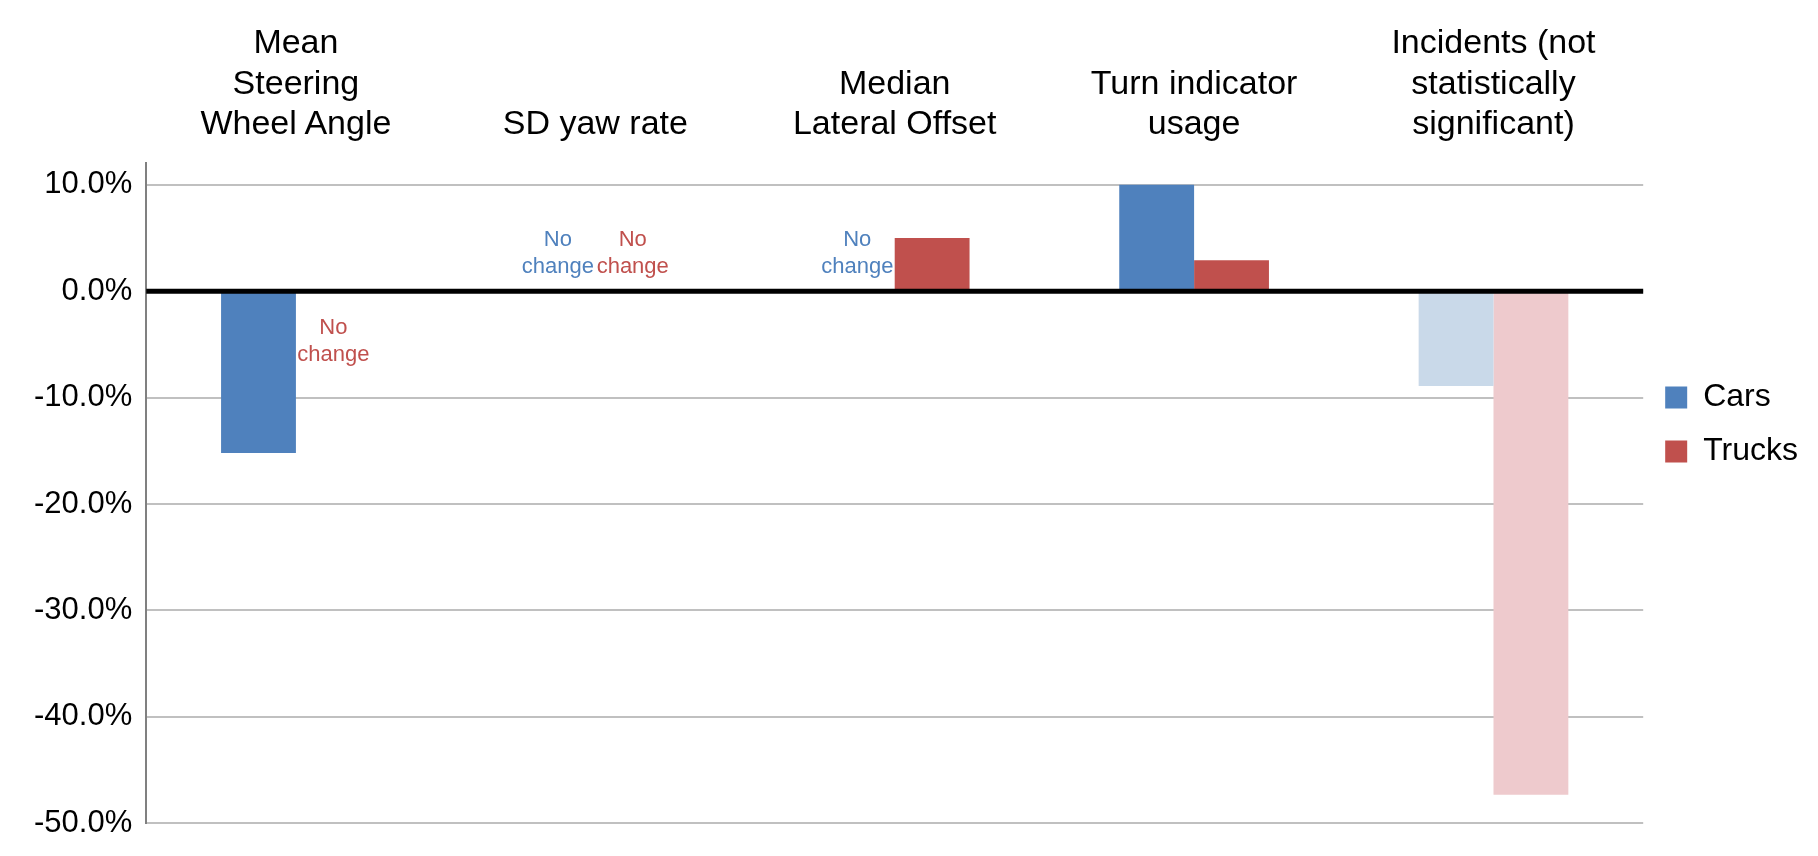 This screenshot has width=1818, height=856. What do you see at coordinates (83, 609) in the screenshot?
I see `y-tick-label: -30.0%` at bounding box center [83, 609].